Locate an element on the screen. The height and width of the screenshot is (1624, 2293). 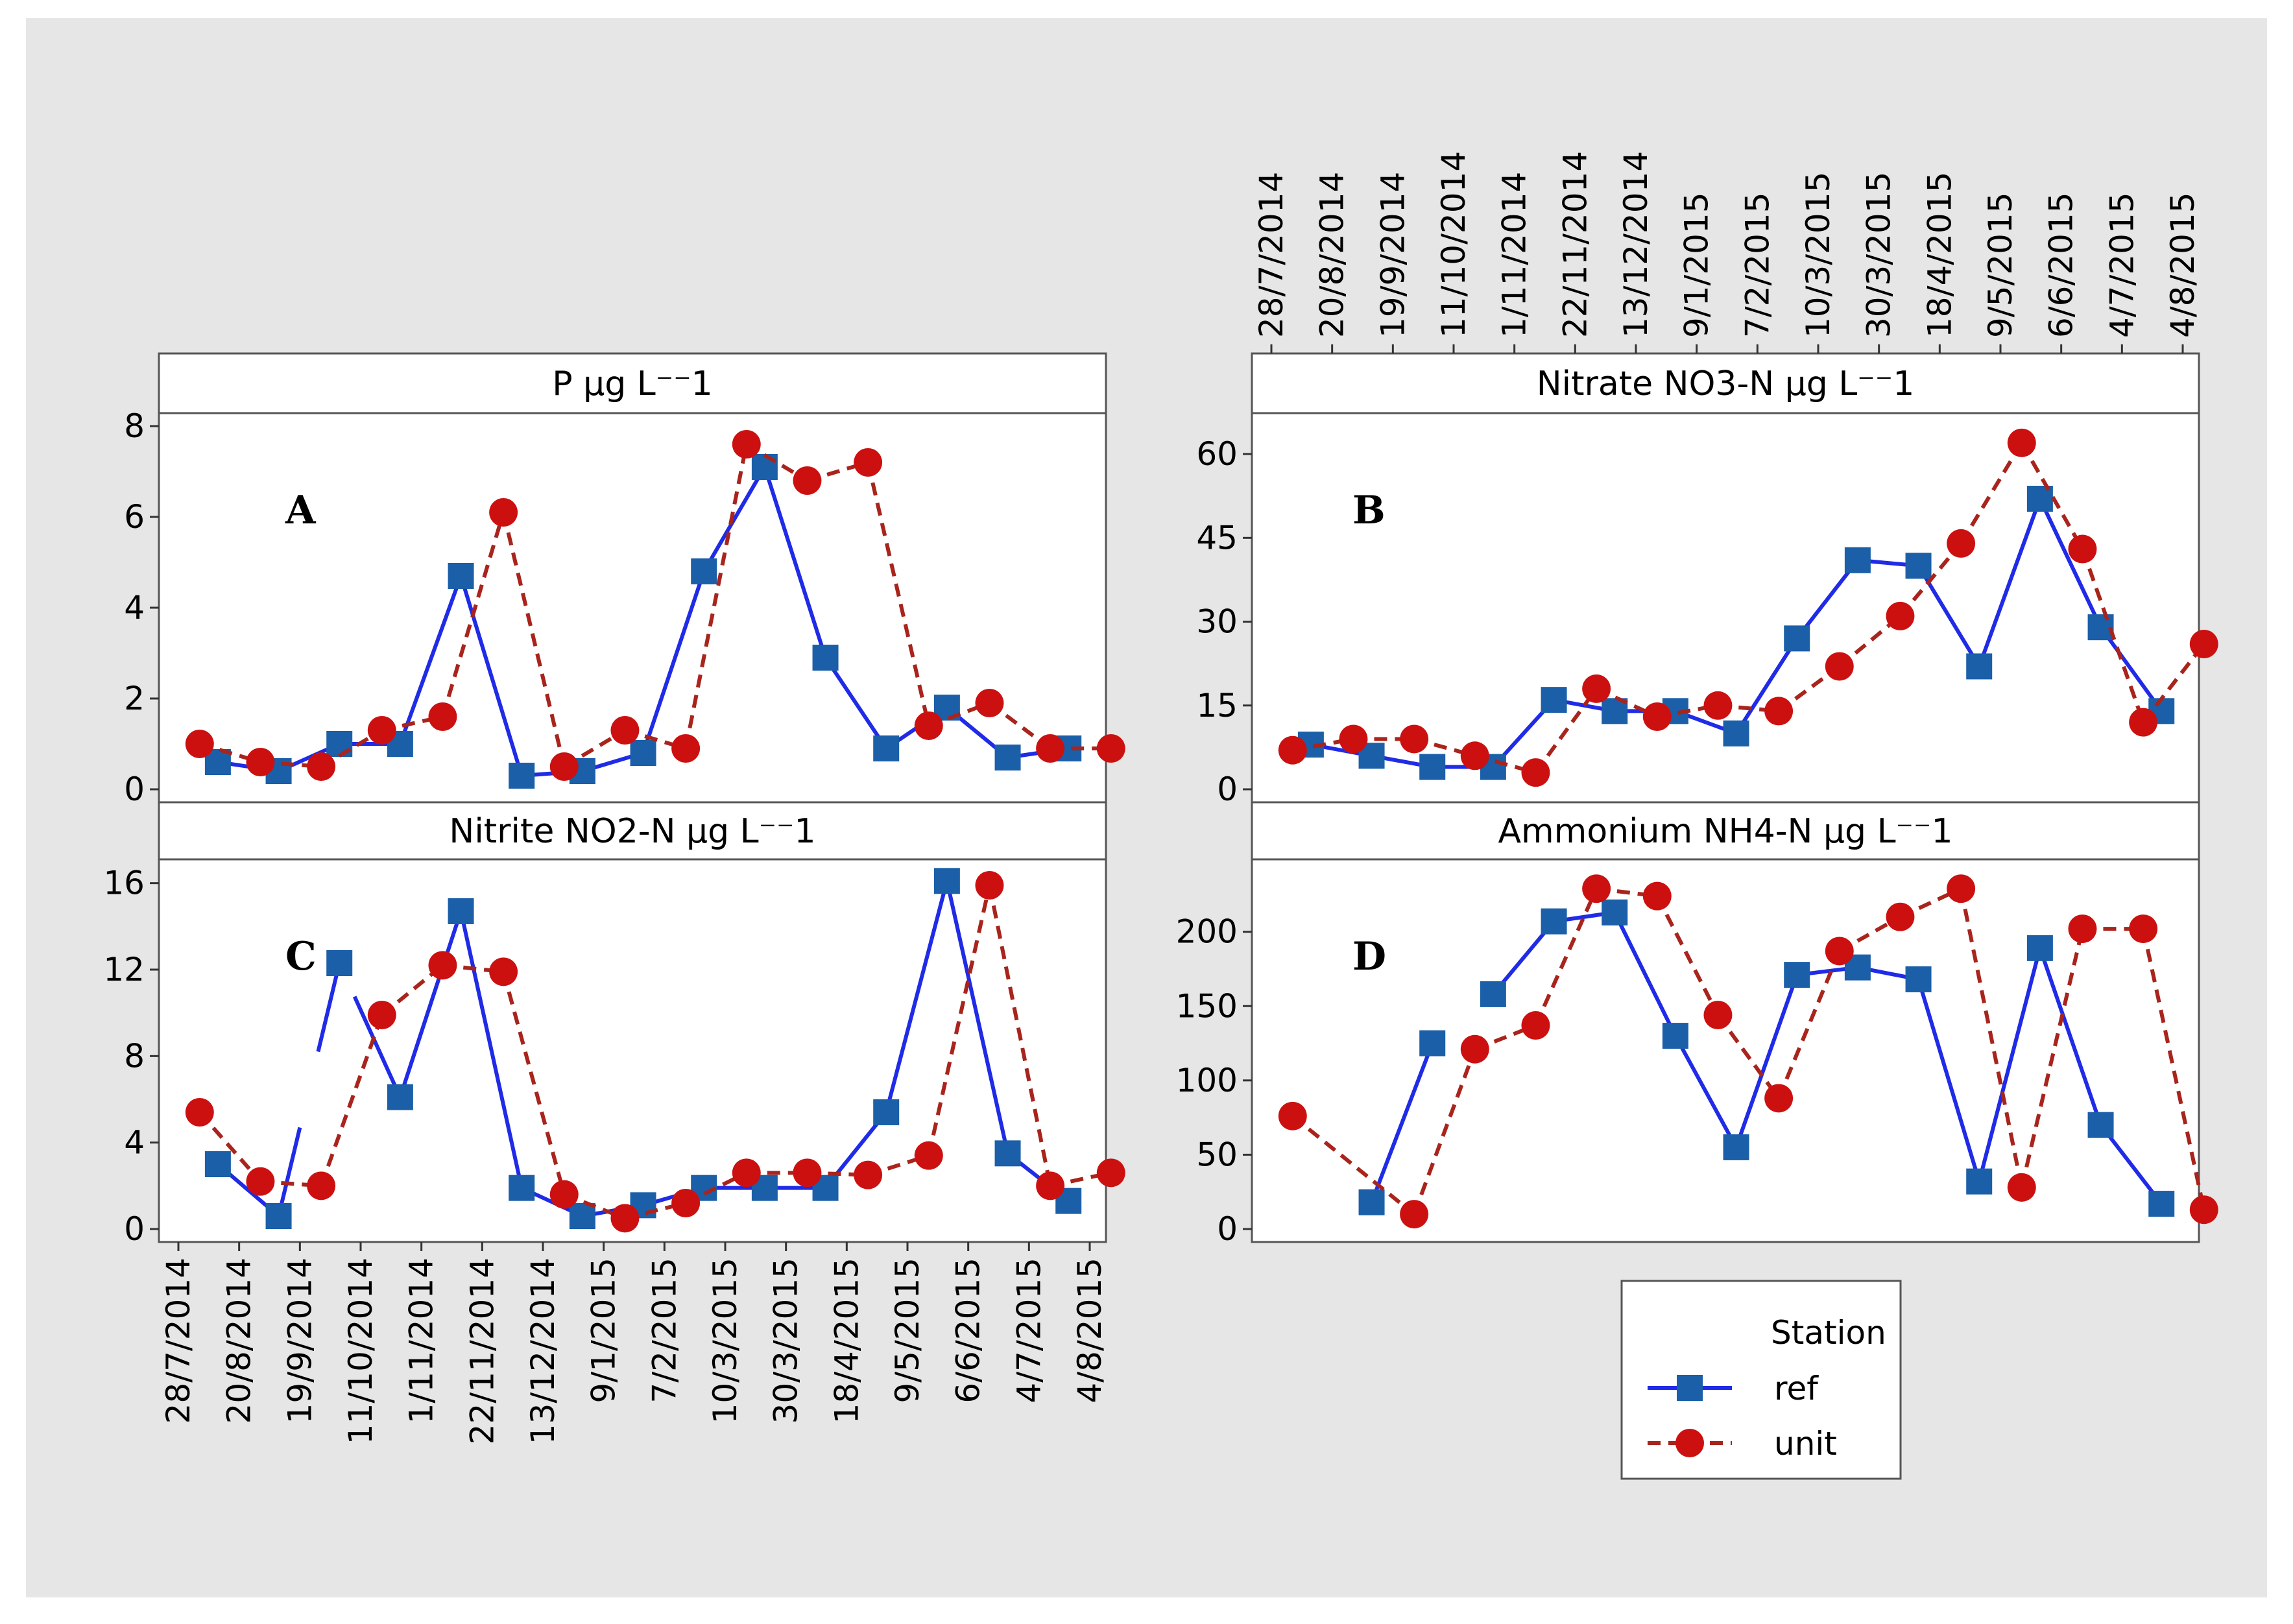
x-tick-label: 28/7/2014 is located at coordinates (178, 1341).